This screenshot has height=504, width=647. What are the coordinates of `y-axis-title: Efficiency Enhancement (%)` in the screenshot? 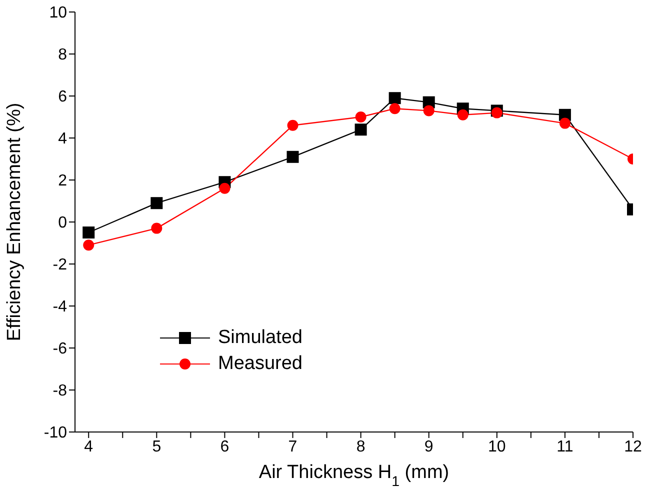 It's located at (14, 222).